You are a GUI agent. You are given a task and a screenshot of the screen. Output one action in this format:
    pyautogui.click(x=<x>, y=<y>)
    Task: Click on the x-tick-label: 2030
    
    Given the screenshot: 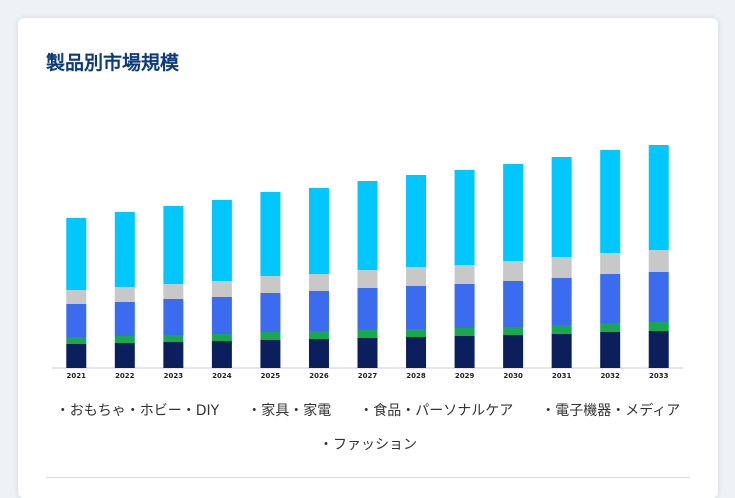 What is the action you would take?
    pyautogui.click(x=513, y=376)
    